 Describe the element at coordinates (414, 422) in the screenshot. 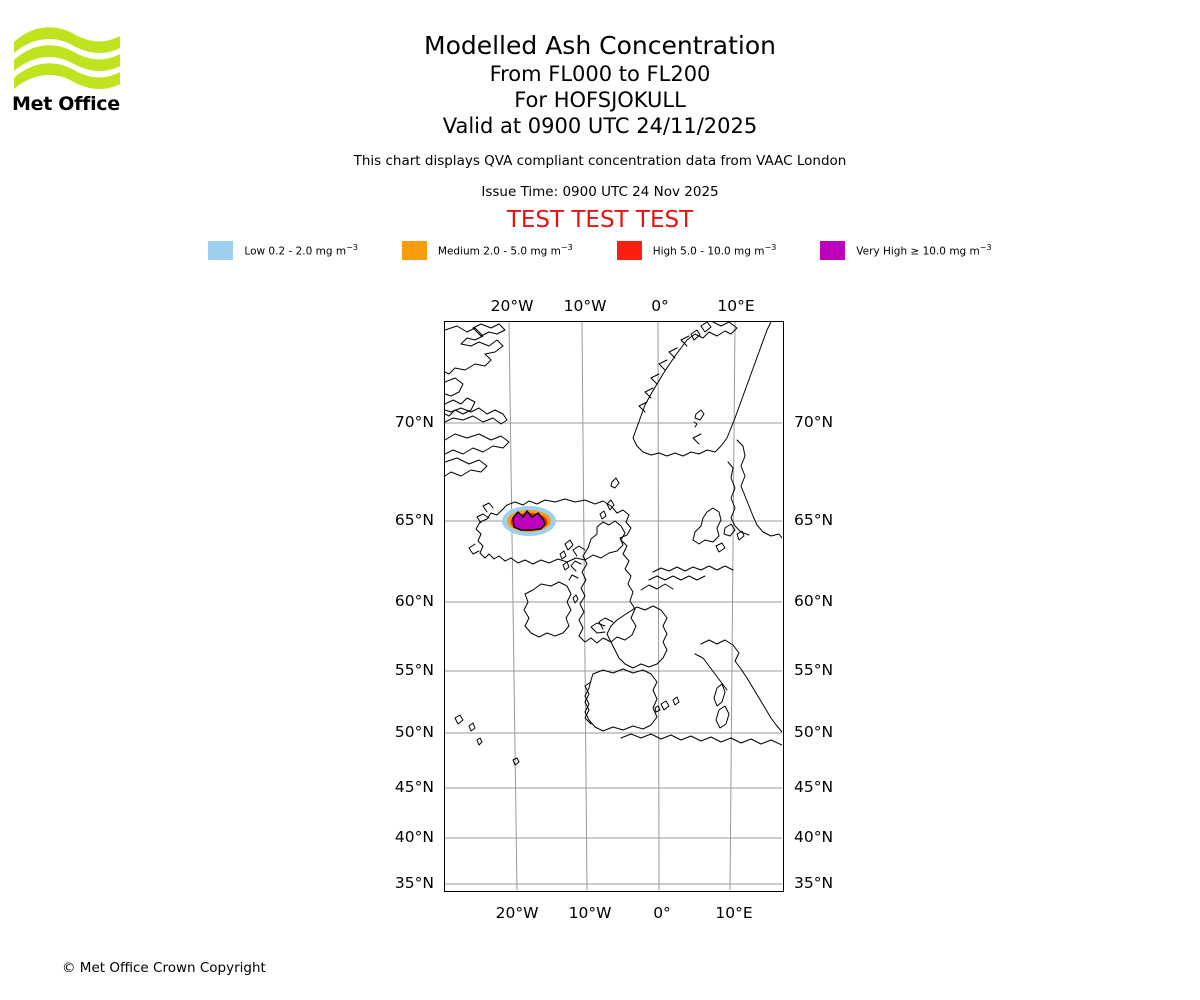

I see `lat-tick-left-70n: 70°N` at that location.